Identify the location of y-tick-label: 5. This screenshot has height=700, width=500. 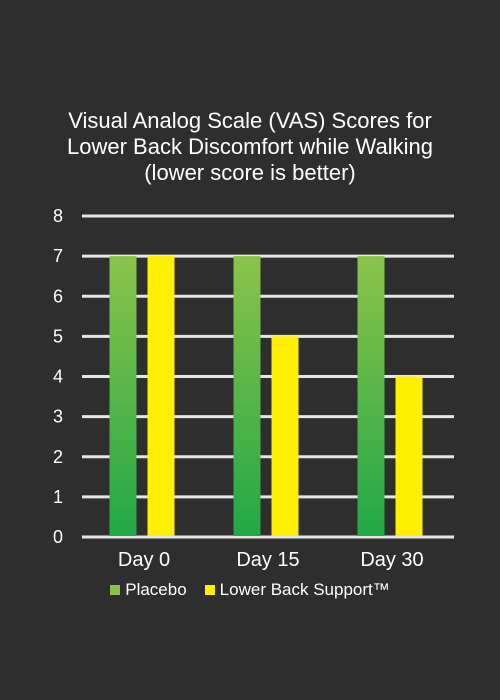
(58, 336).